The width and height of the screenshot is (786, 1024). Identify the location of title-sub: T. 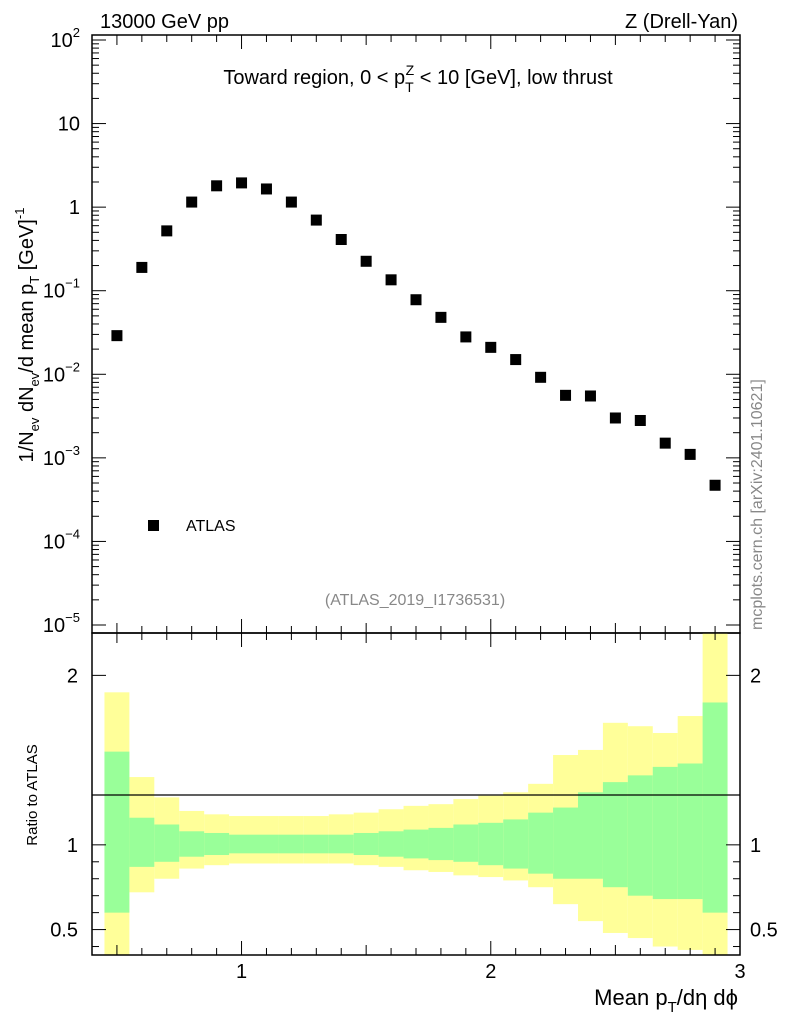
(409, 87).